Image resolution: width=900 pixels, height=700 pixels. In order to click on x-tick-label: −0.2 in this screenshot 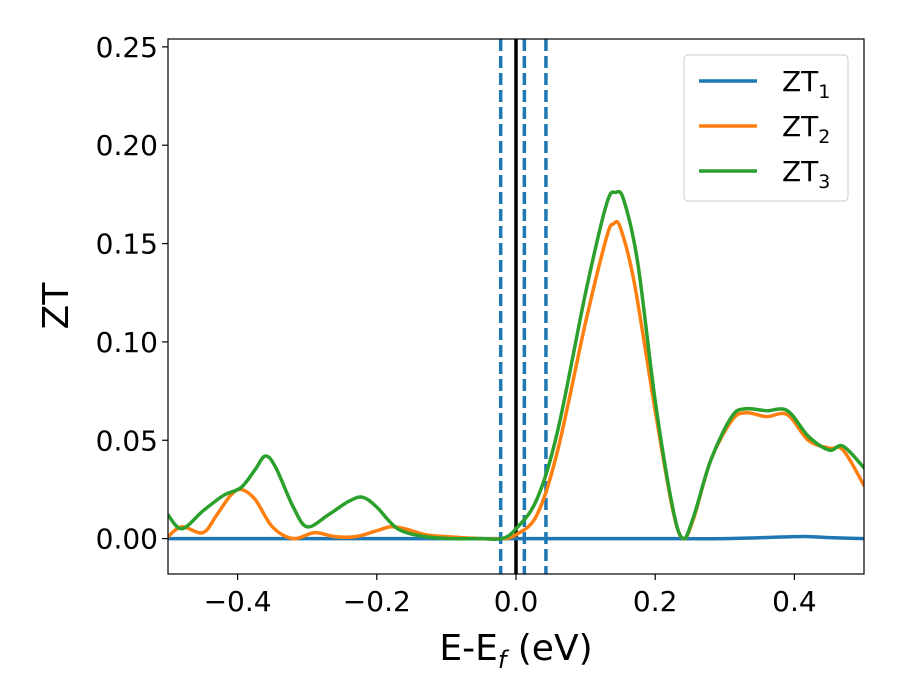, I will do `click(377, 601)`.